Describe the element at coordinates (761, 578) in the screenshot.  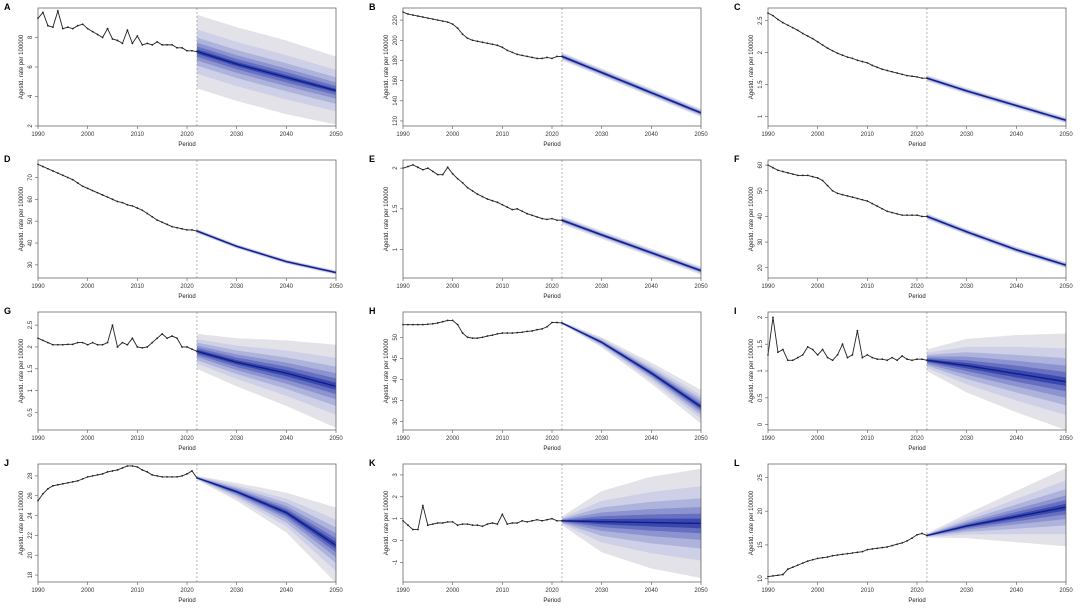
I see `y-tick-label: 10` at that location.